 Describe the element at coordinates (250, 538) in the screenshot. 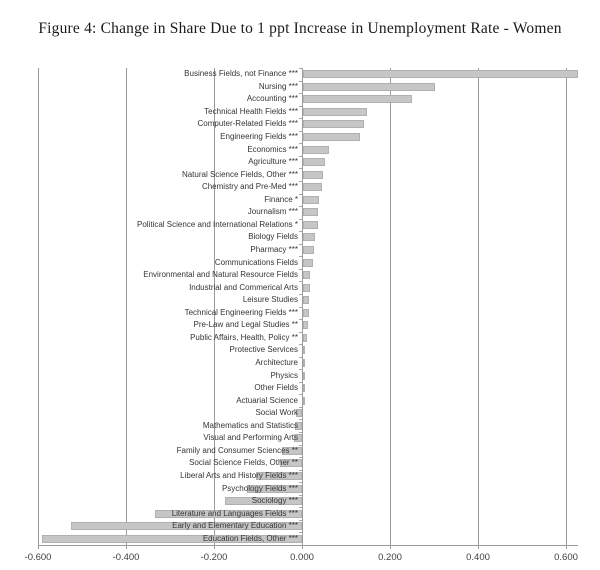

I see `category-label: Education Fields, Other ***` at that location.